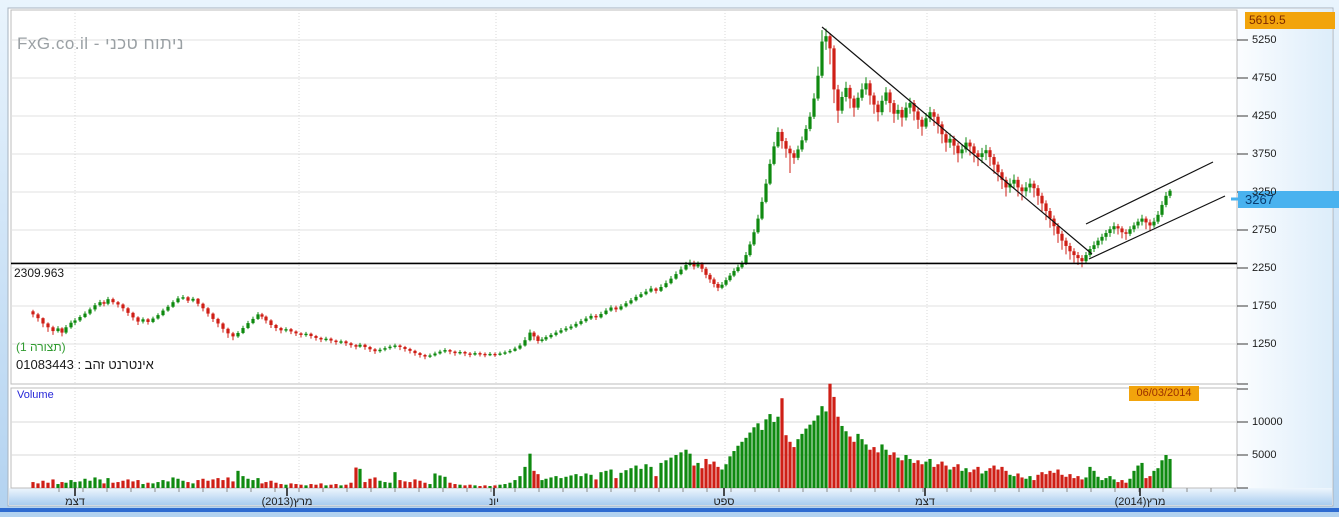 The image size is (1339, 517). Describe the element at coordinates (1164, 393) in the screenshot. I see `date-badge: 06/03/2014` at that location.